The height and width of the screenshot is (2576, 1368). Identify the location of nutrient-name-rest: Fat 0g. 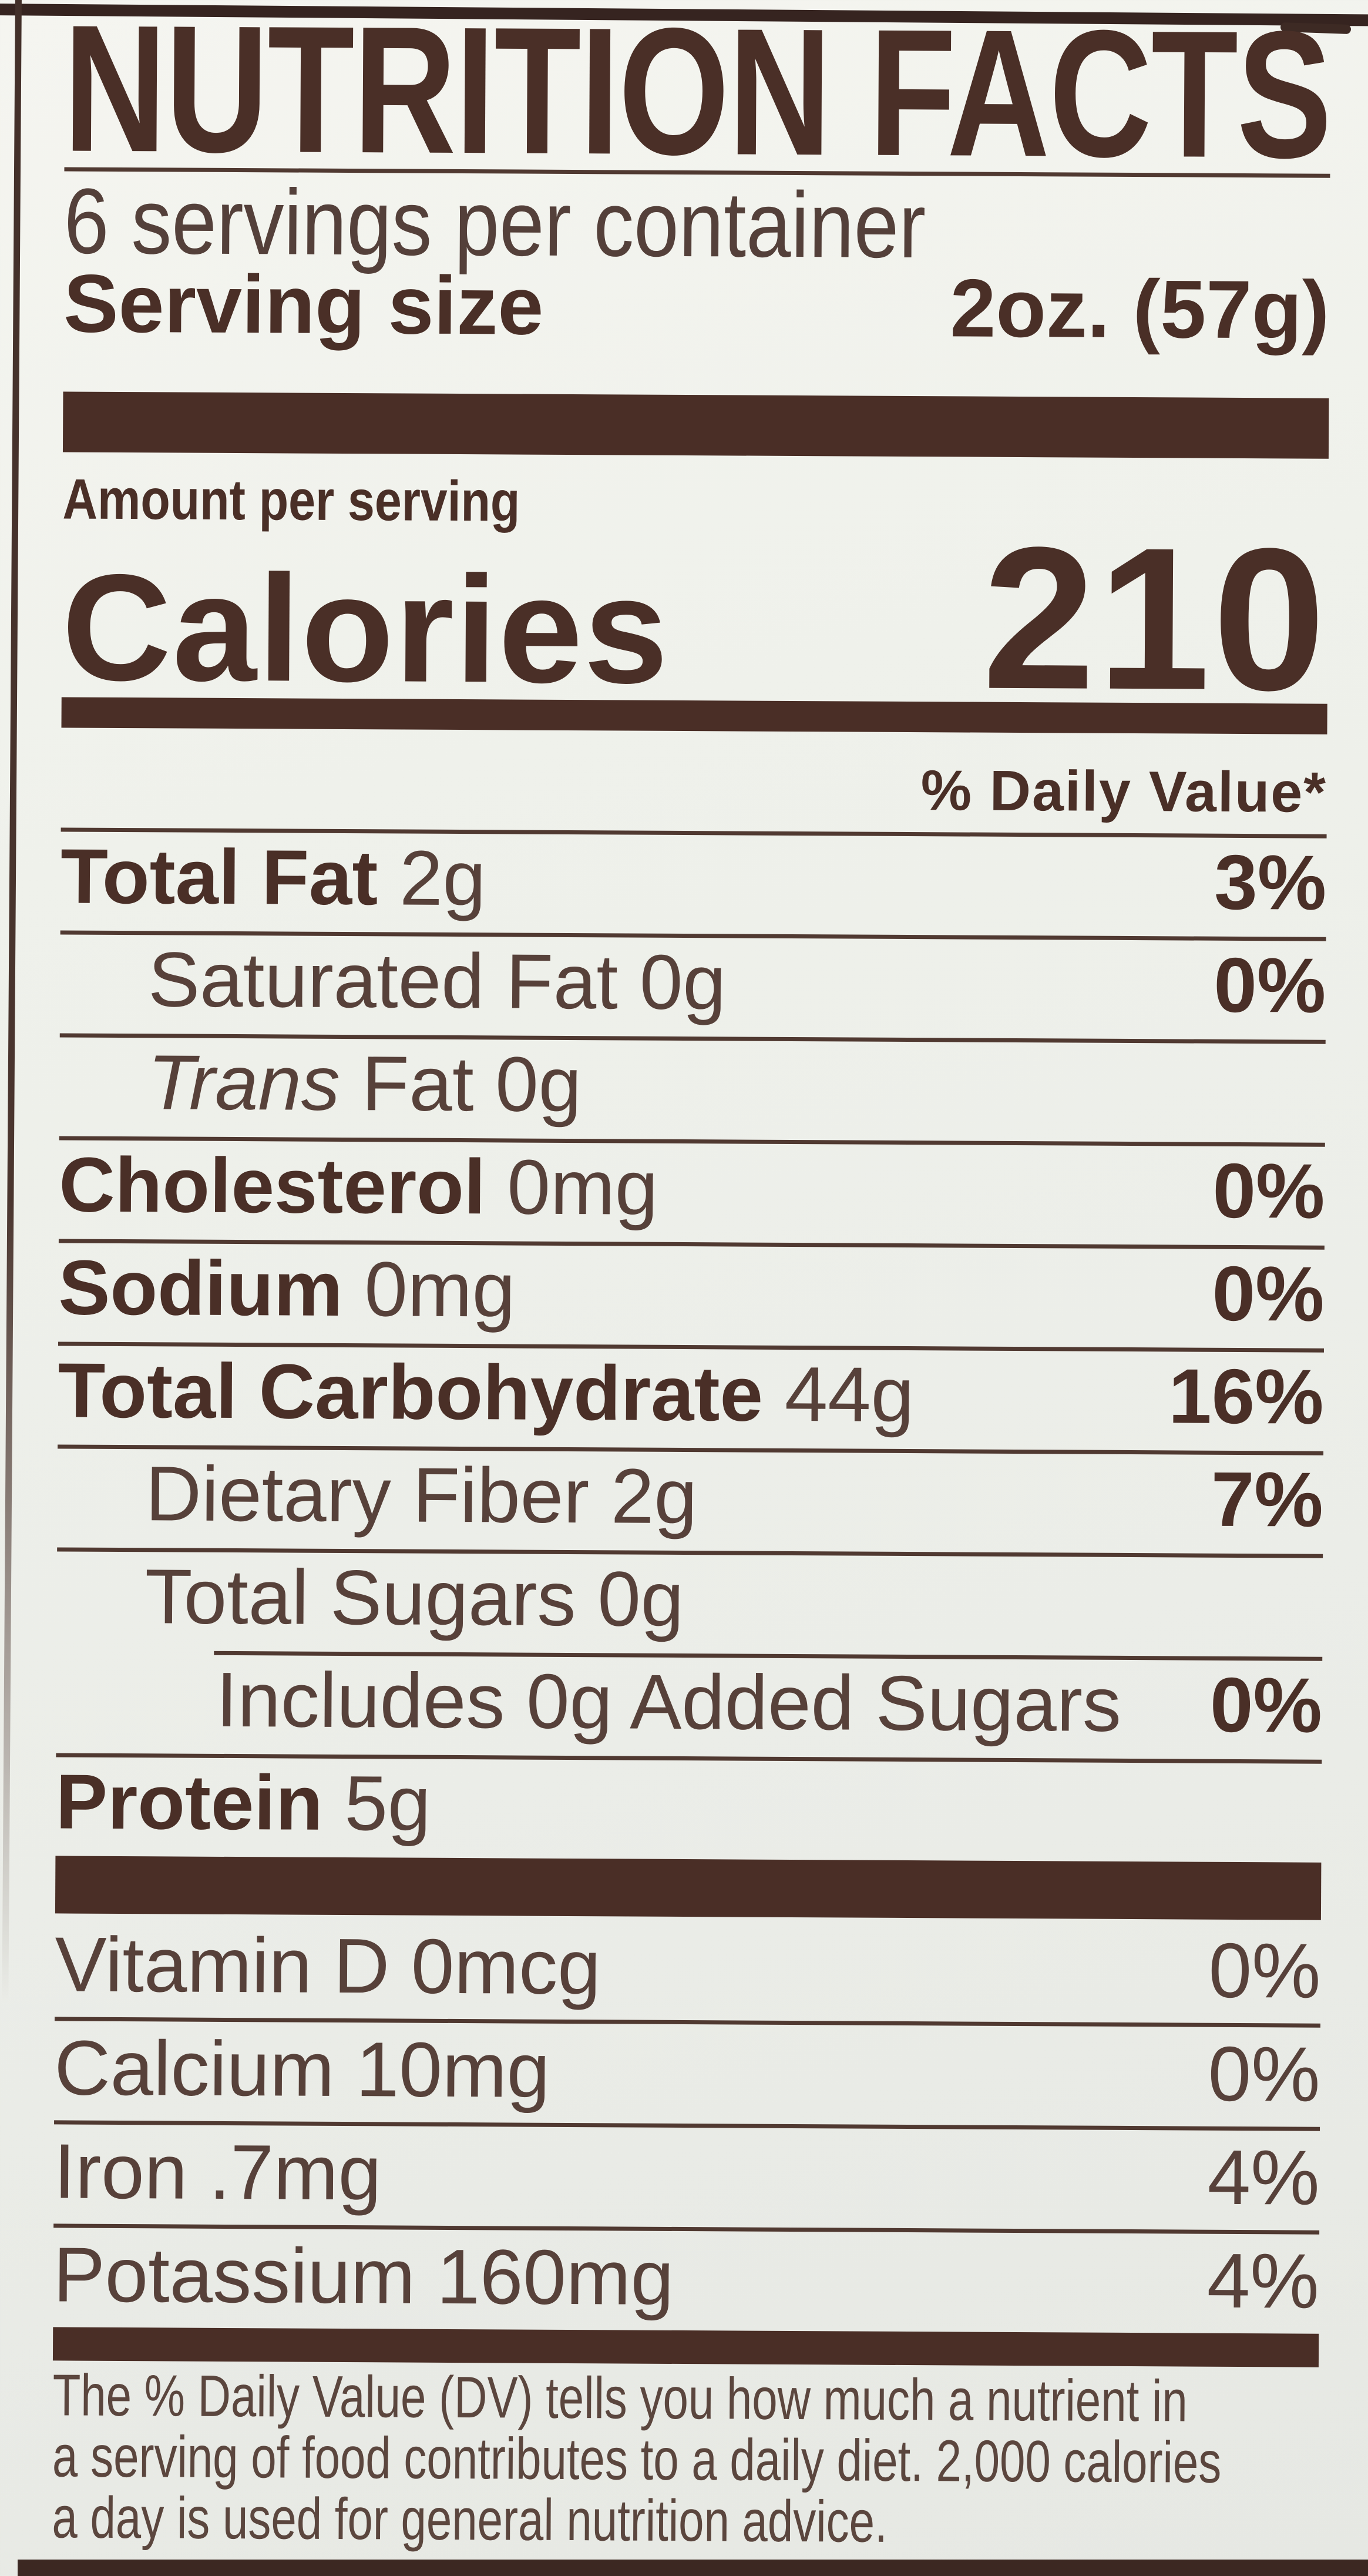
(471, 1084).